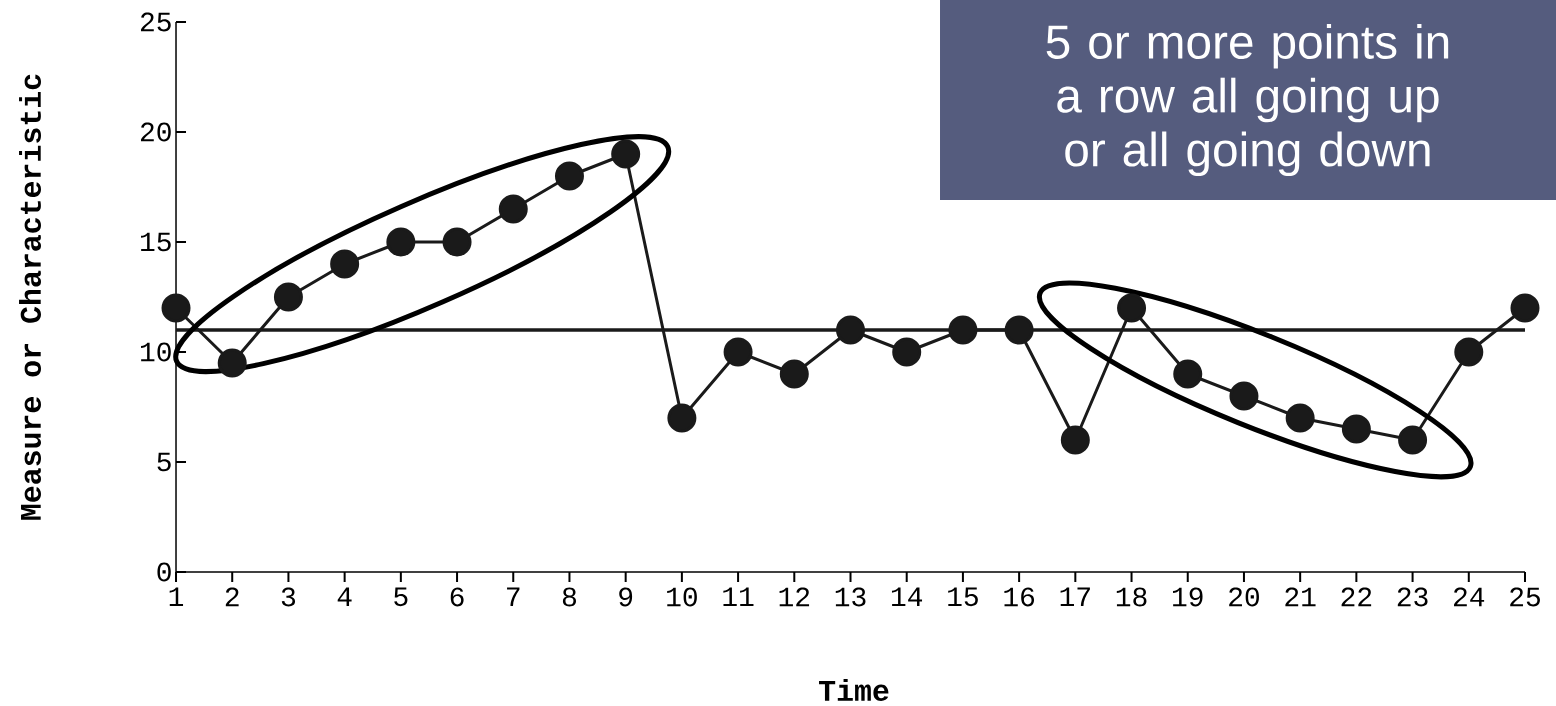  Describe the element at coordinates (907, 596) in the screenshot. I see `x-tick-label: 14` at that location.